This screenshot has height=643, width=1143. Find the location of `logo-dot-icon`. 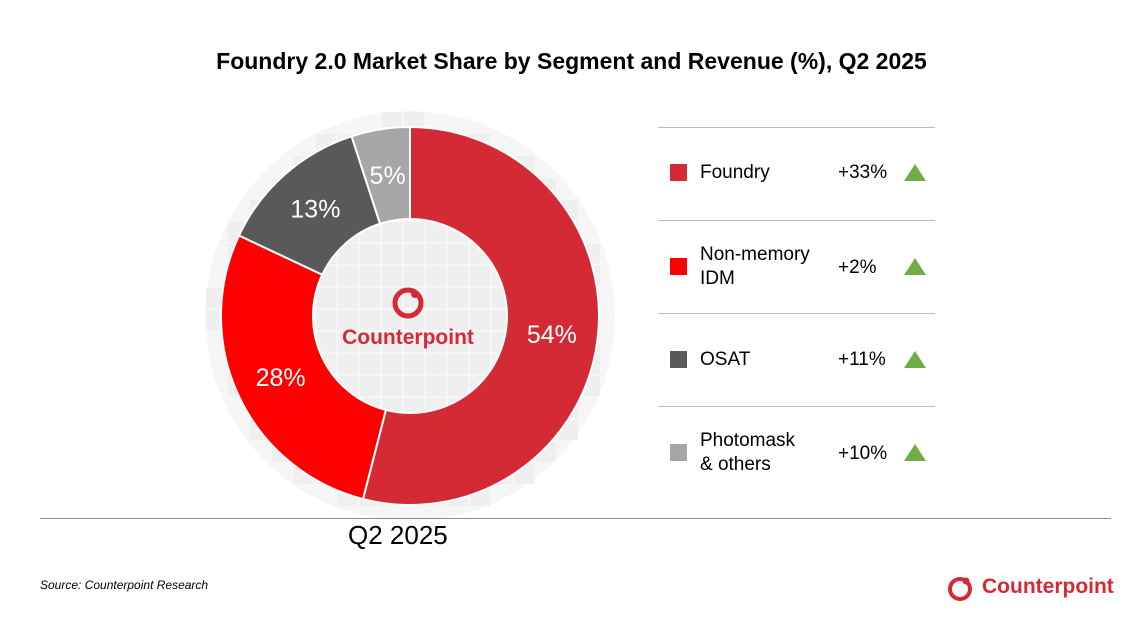

logo-dot-icon is located at coordinates (415, 294).